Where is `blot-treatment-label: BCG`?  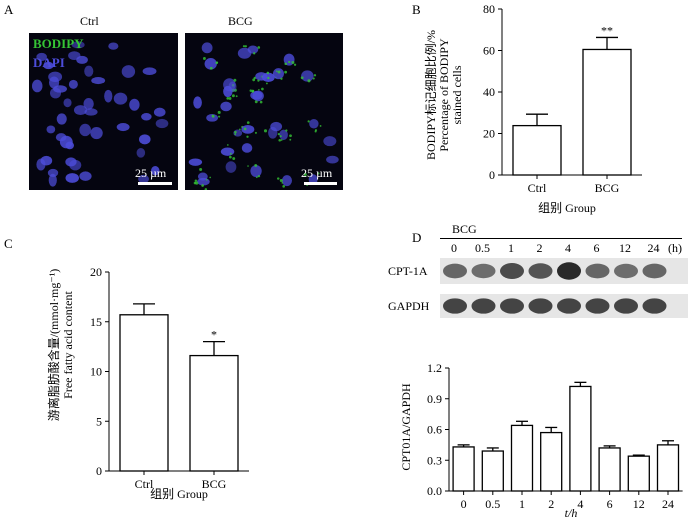
blot-treatment-label: BCG is located at coordinates (464, 229).